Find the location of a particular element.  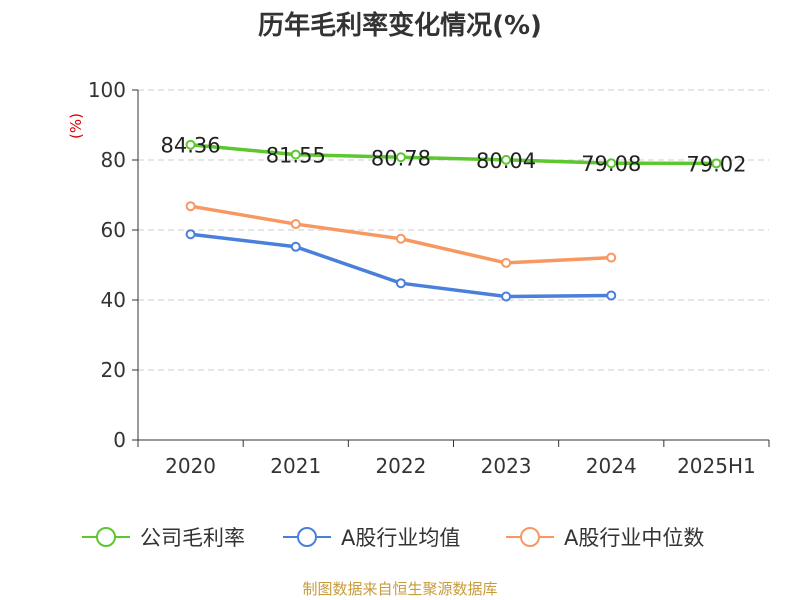

x-tick-label: 2025H1 is located at coordinates (716, 466).